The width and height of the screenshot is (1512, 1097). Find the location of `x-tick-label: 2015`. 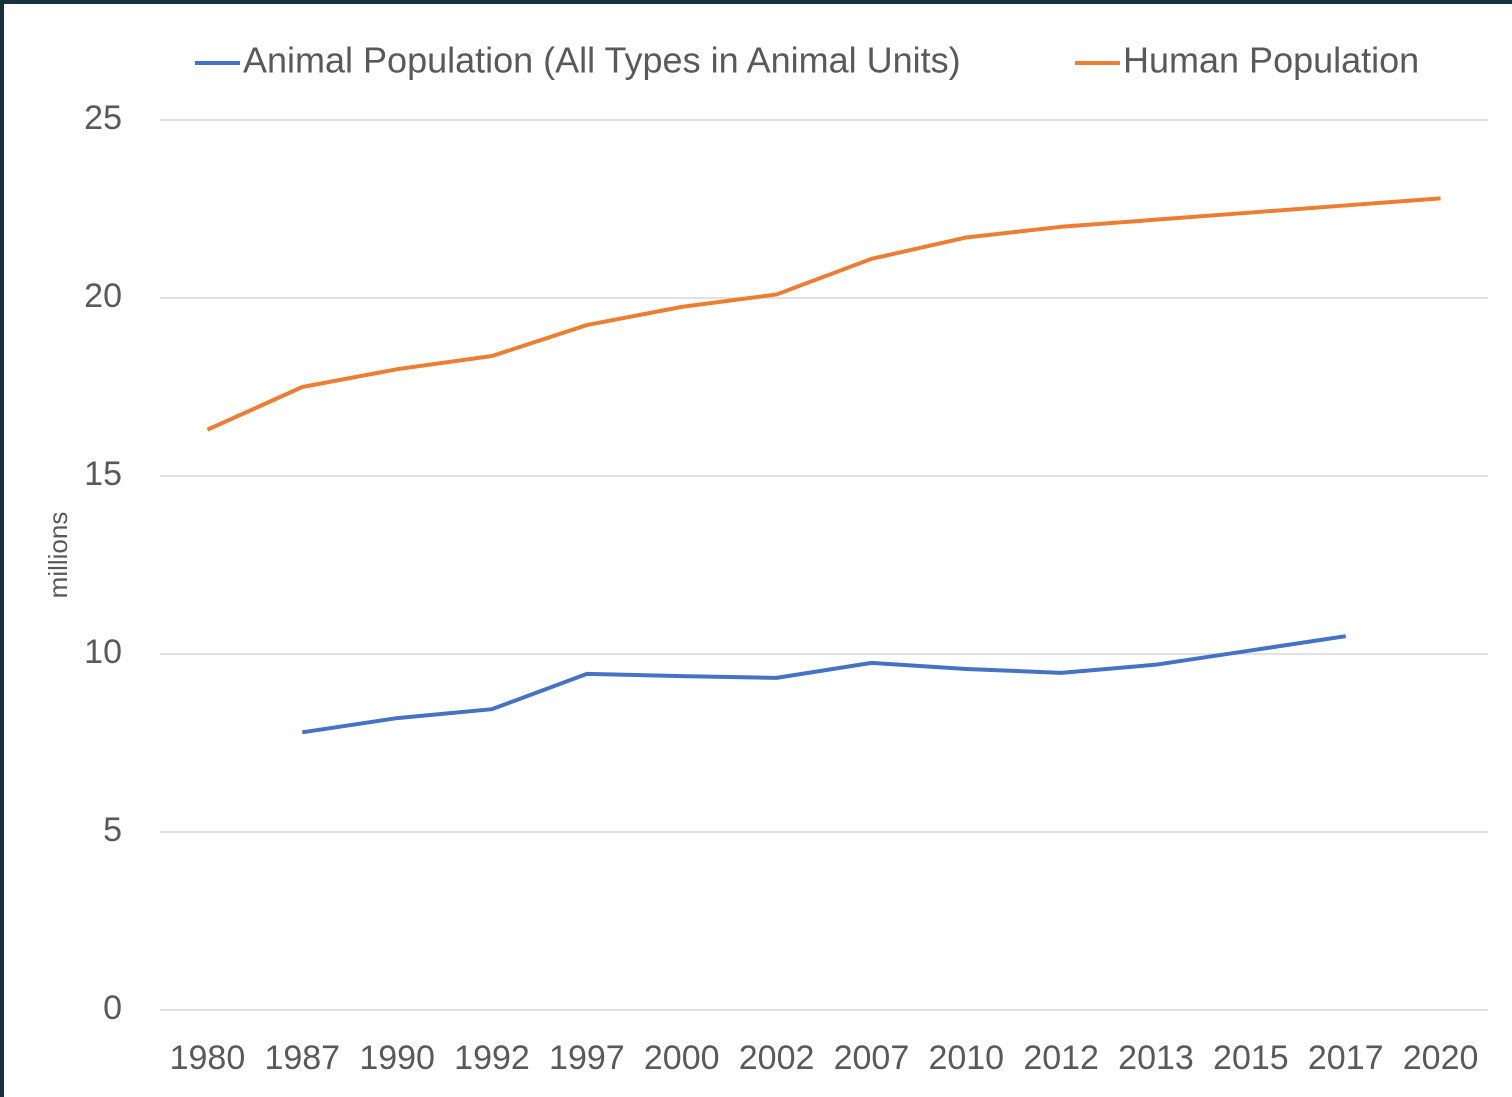

x-tick-label: 2015 is located at coordinates (1251, 1058).